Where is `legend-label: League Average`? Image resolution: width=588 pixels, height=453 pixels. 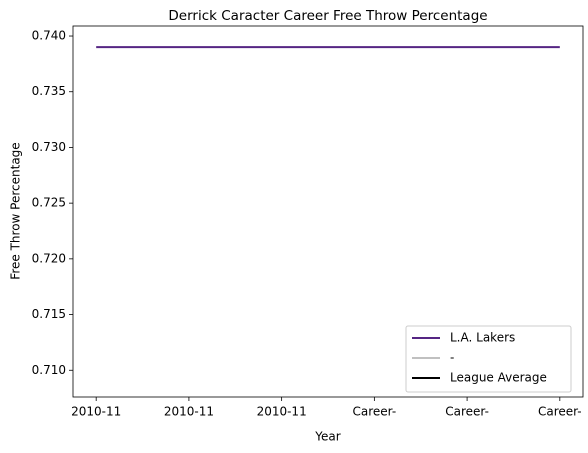
legend-label: League Average is located at coordinates (498, 378).